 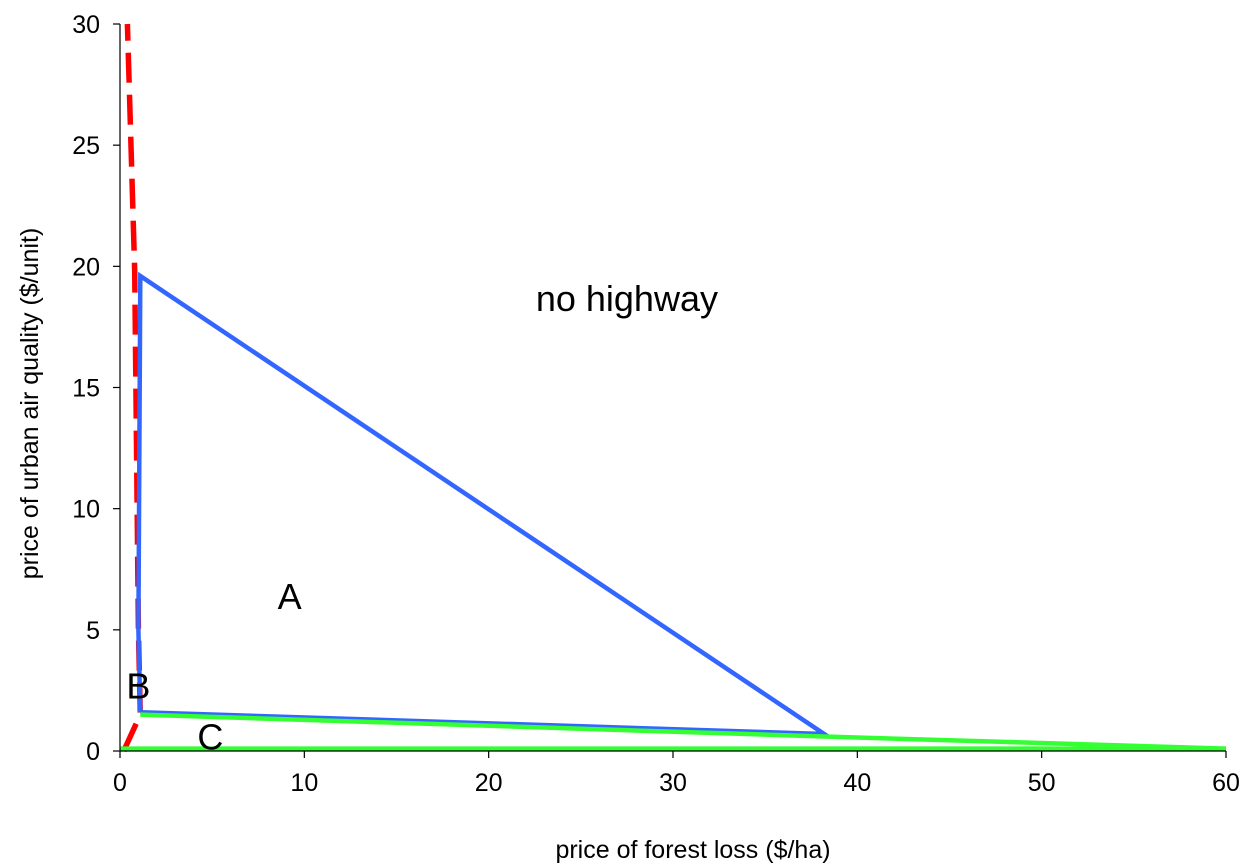 What do you see at coordinates (30, 404) in the screenshot?
I see `y-axis-title: price of urban air quality ($/unit)` at bounding box center [30, 404].